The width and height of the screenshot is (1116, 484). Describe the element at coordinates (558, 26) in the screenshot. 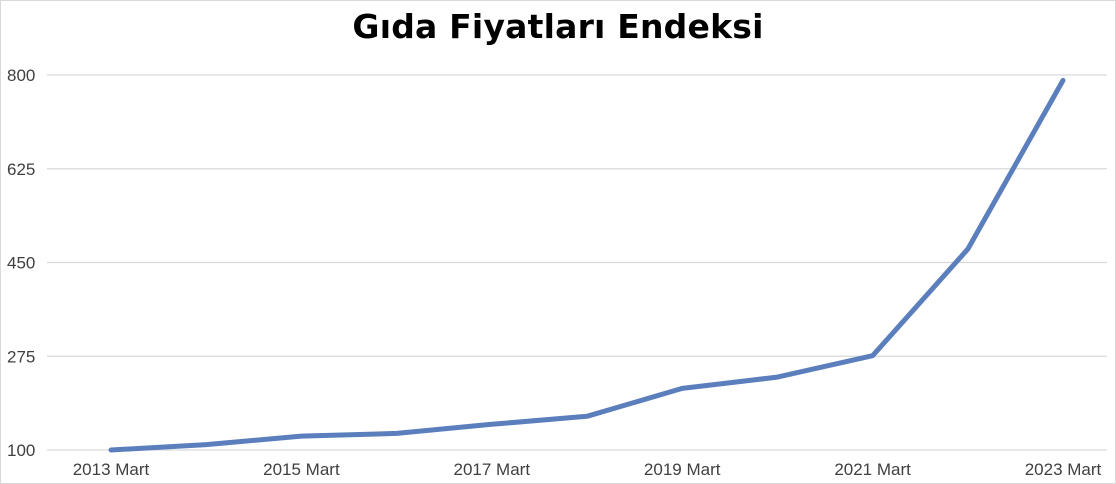

I see `chart-title: Gıda Fiyatları Endeksi` at that location.